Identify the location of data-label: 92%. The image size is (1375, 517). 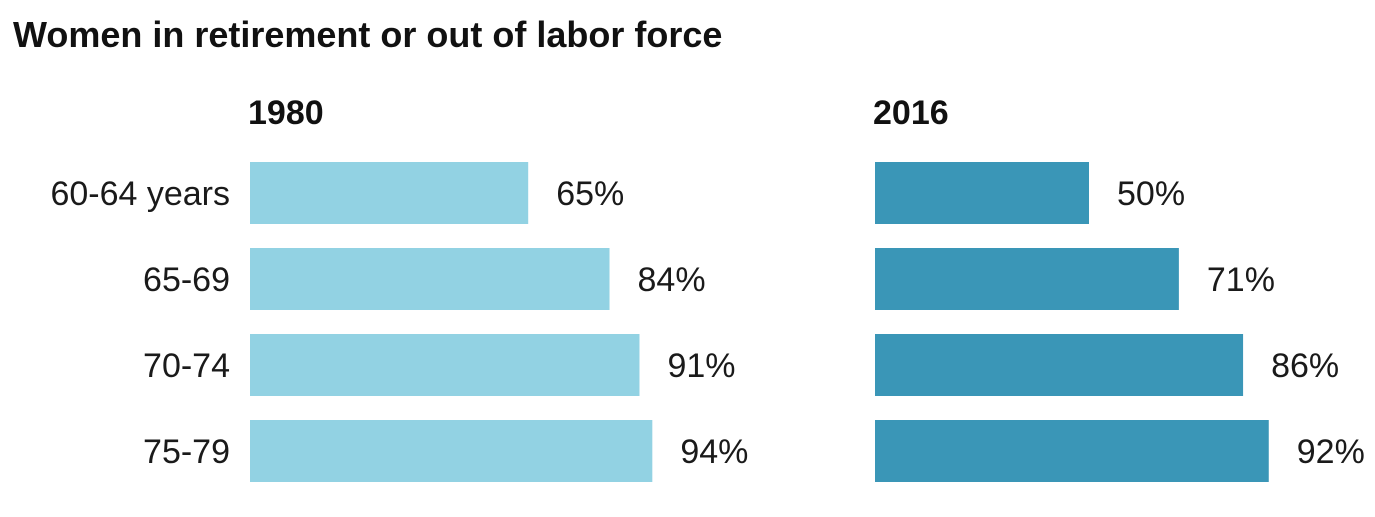
(1331, 452).